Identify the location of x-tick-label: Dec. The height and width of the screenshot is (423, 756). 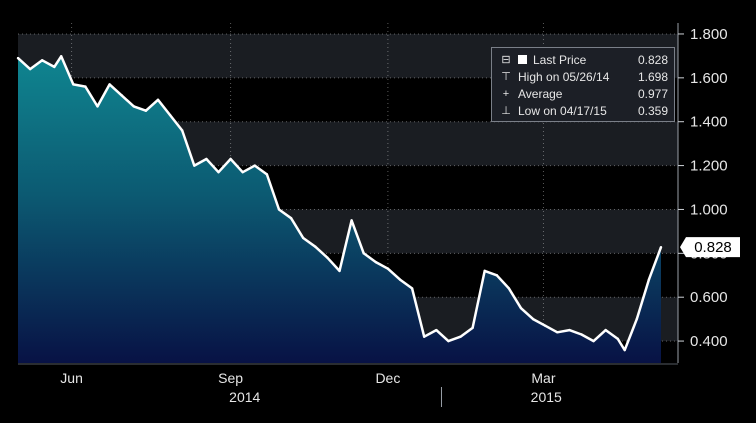
(387, 378).